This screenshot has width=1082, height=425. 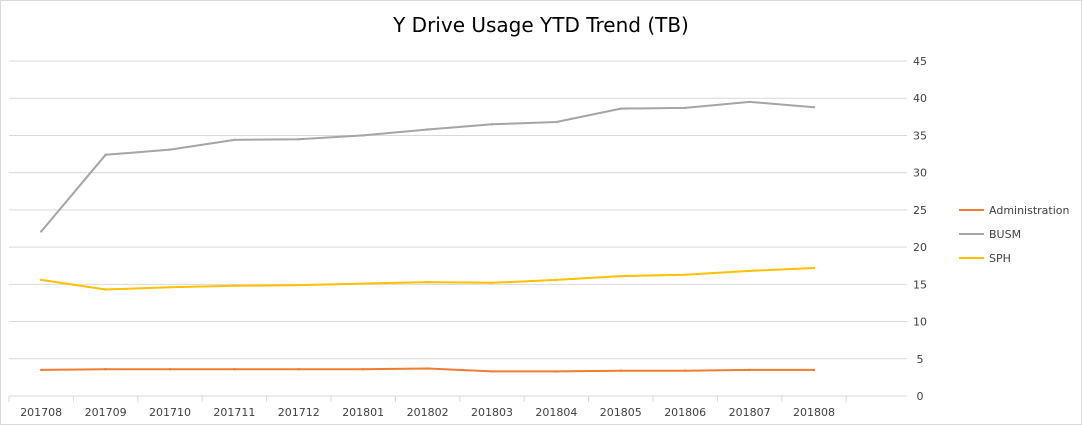 What do you see at coordinates (1005, 234) in the screenshot?
I see `legend-label-busm: BUSM` at bounding box center [1005, 234].